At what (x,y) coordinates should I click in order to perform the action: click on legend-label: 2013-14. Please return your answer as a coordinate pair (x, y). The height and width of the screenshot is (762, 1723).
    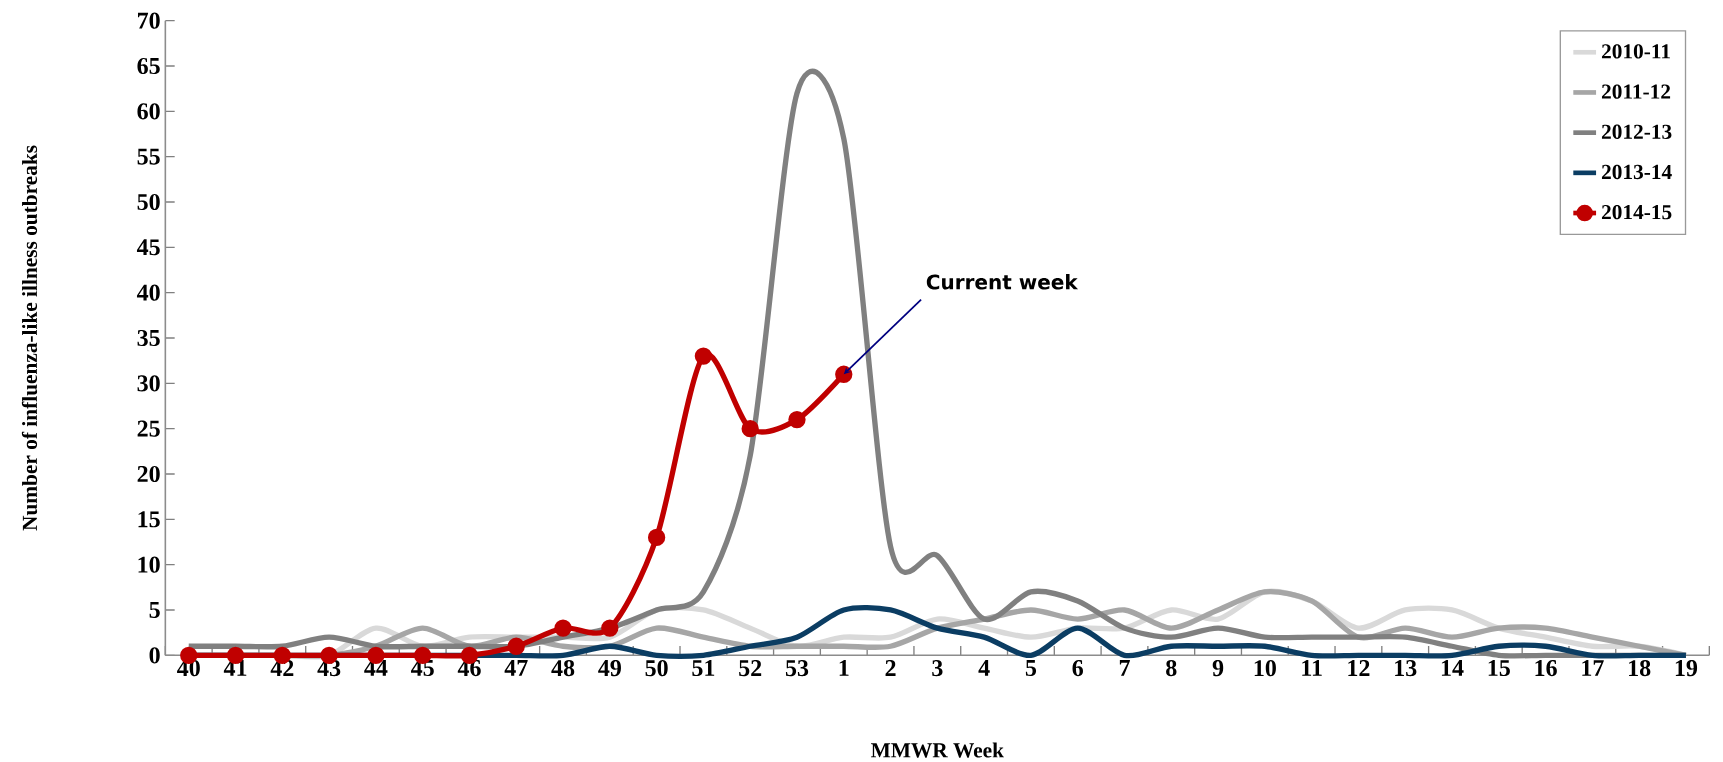
    Looking at the image, I should click on (1636, 172).